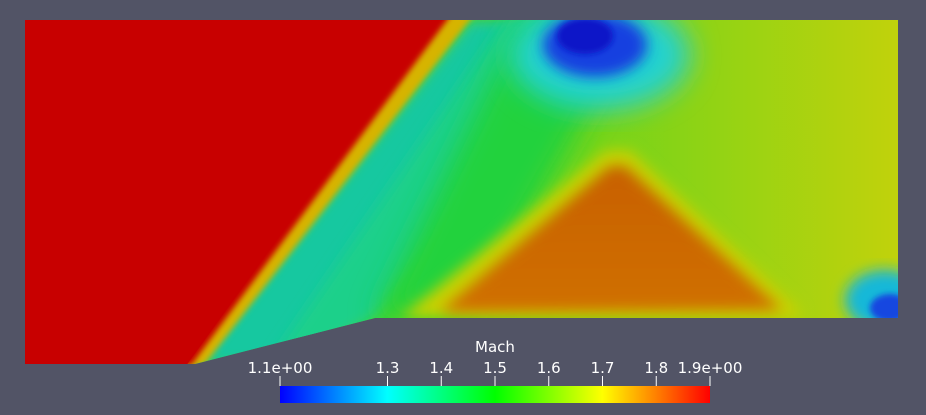  Describe the element at coordinates (495, 394) in the screenshot. I see `colorbar-gradient` at that location.